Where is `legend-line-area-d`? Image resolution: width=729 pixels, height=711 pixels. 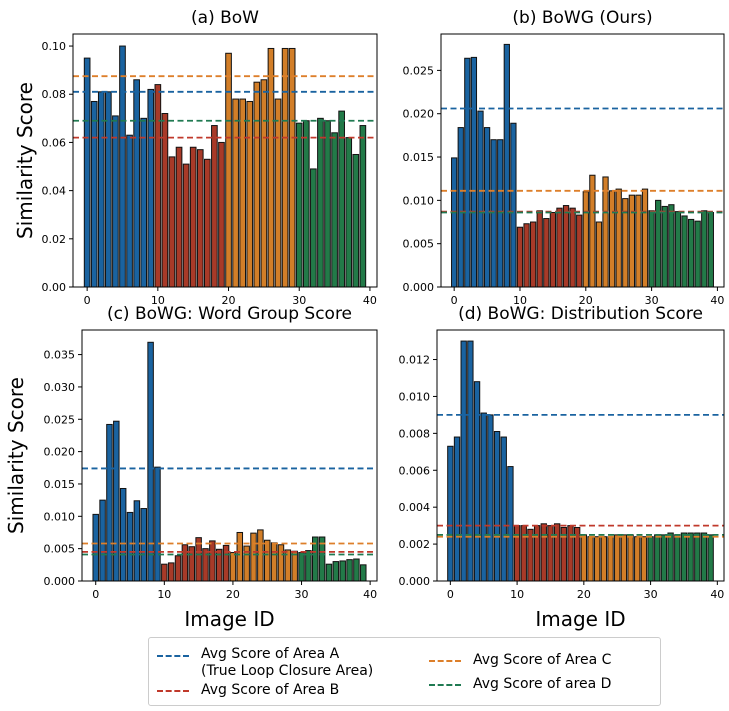 legend-line-area-d is located at coordinates (445, 685).